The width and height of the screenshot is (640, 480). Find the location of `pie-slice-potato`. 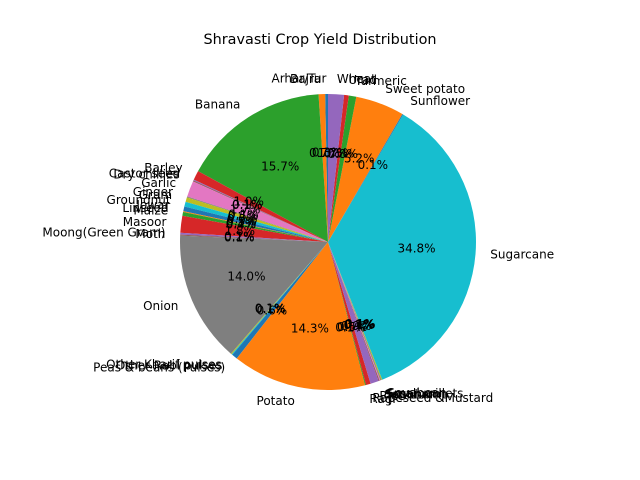

pie-slice-potato is located at coordinates (301, 316).